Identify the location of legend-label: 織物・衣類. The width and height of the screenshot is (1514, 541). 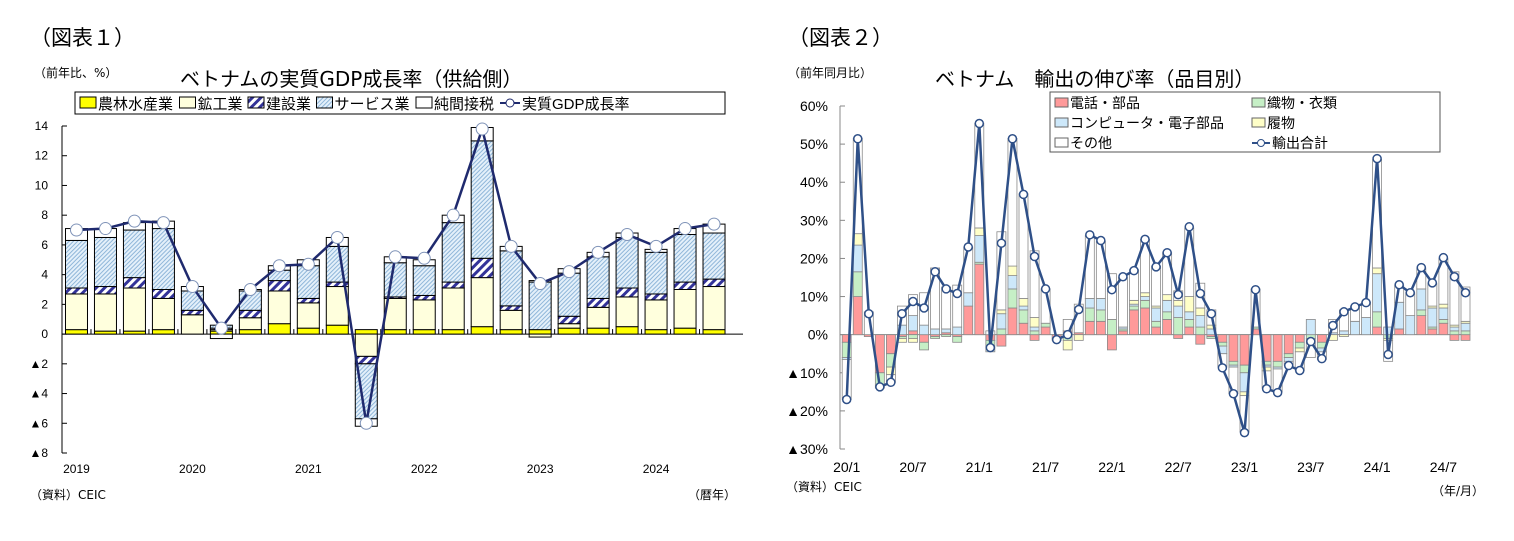
(1302, 103).